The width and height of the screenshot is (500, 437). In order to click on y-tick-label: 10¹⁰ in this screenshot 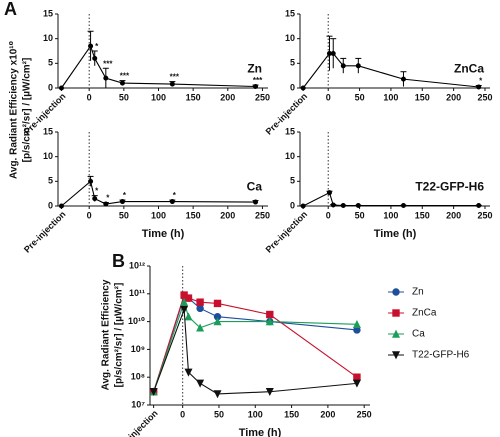, I will do `click(136, 321)`.